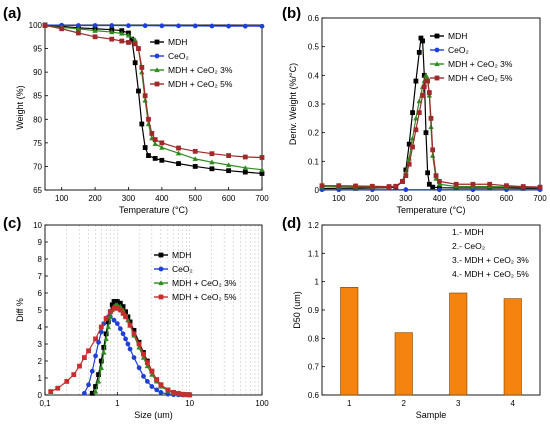 This screenshot has width=550, height=428. What do you see at coordinates (40, 242) in the screenshot?
I see `y-tick-label: 9` at bounding box center [40, 242].